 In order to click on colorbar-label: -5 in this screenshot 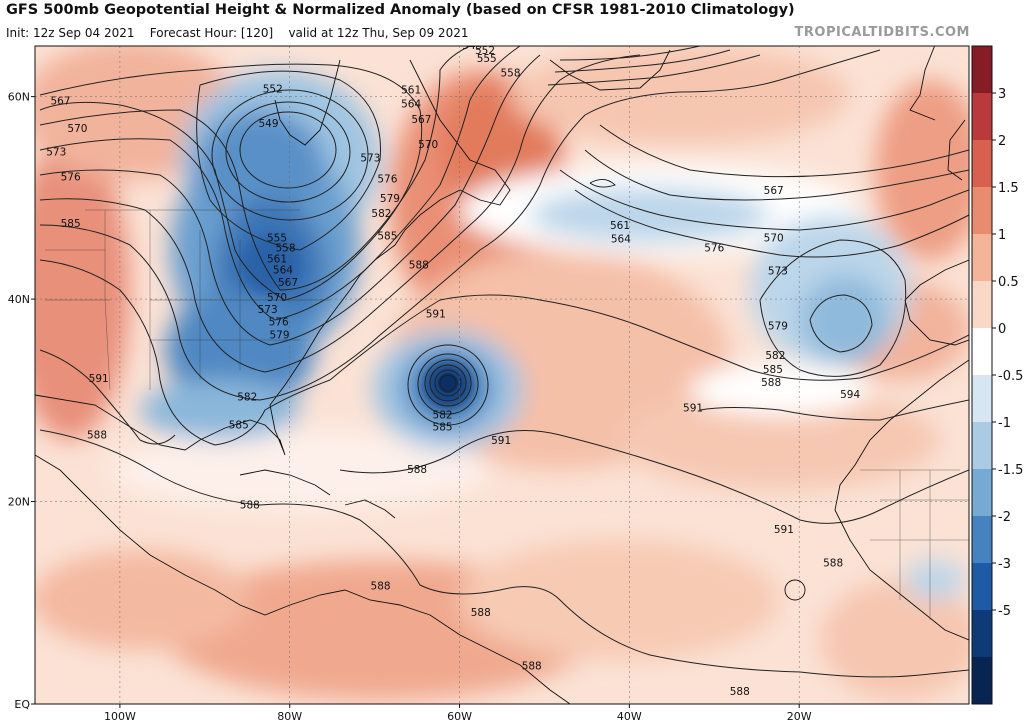, I will do `click(1004, 611)`.